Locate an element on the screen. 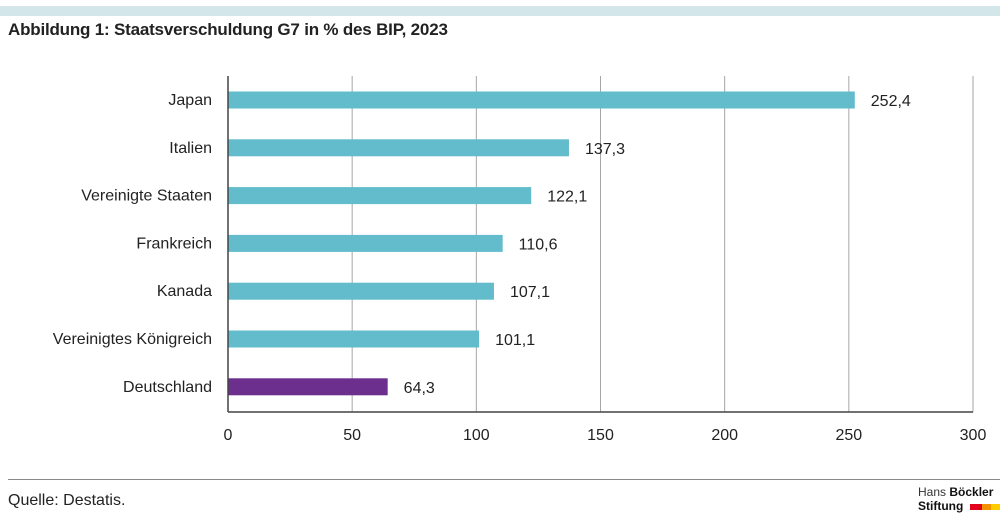 The image size is (1000, 521). data-label: 252,4 is located at coordinates (891, 101).